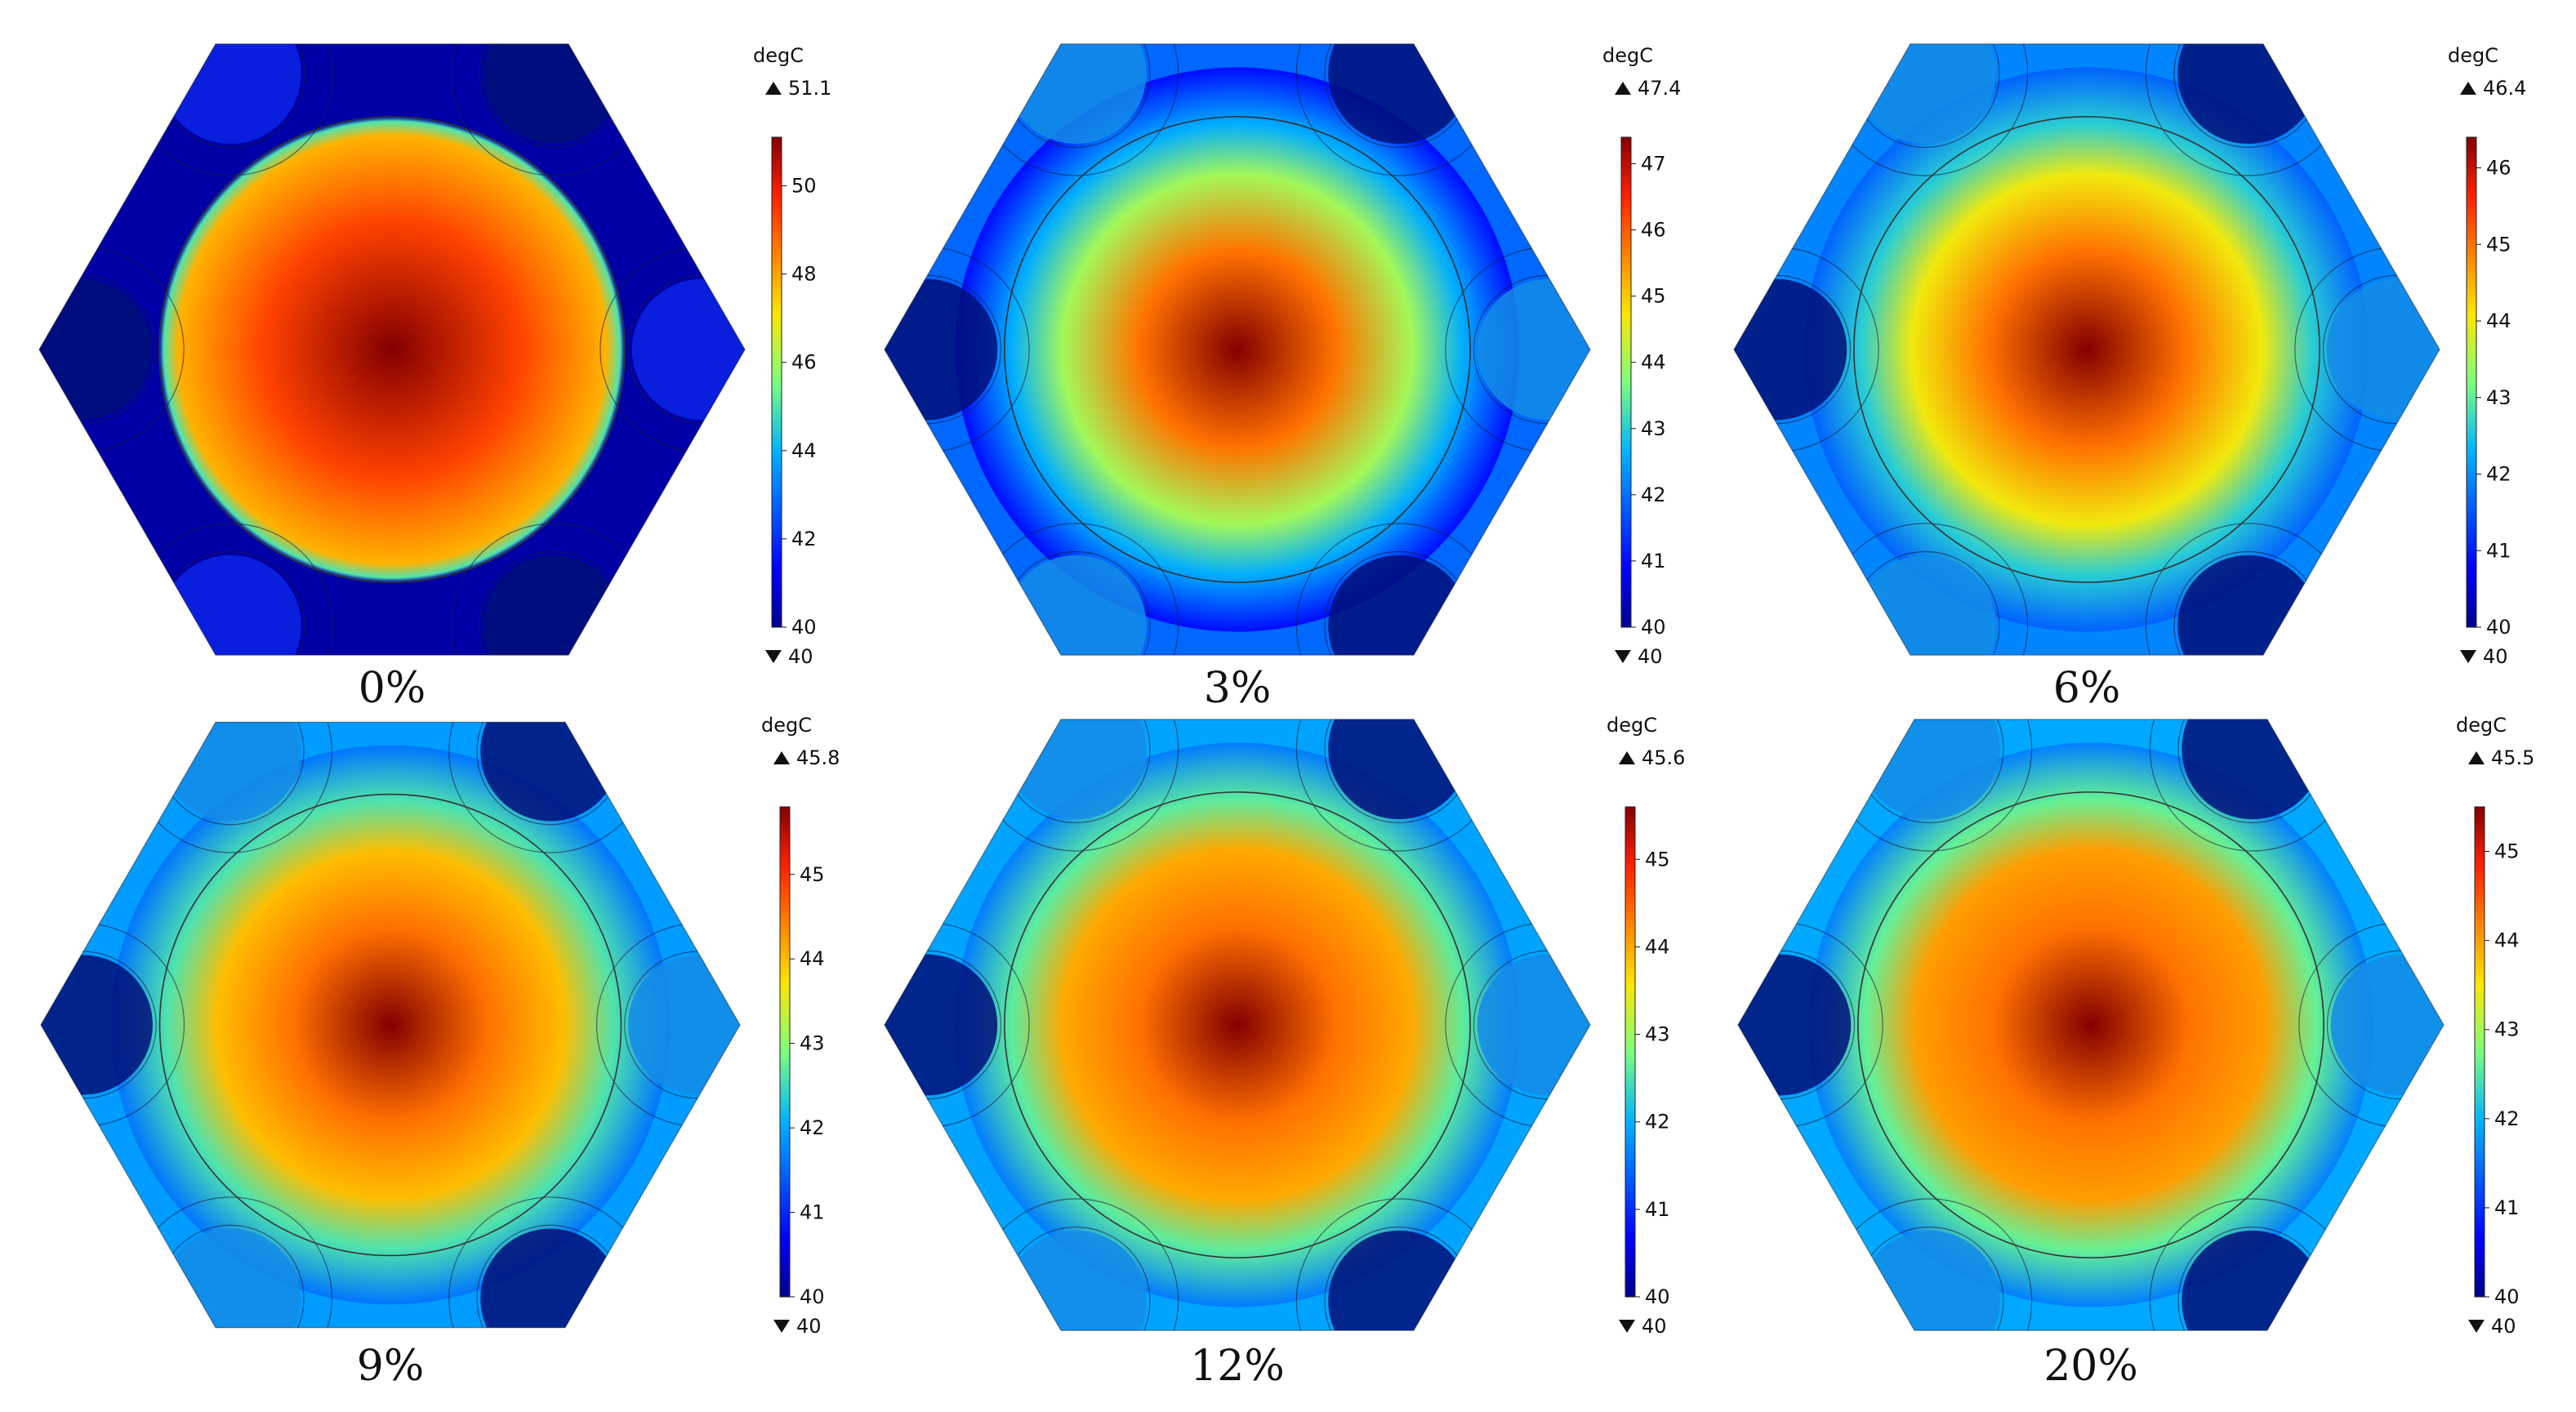 The height and width of the screenshot is (1412, 2576). I want to click on panel-4: 12% degC 45.6 40 45 44 43 42 41 40, so click(1284, 1052).